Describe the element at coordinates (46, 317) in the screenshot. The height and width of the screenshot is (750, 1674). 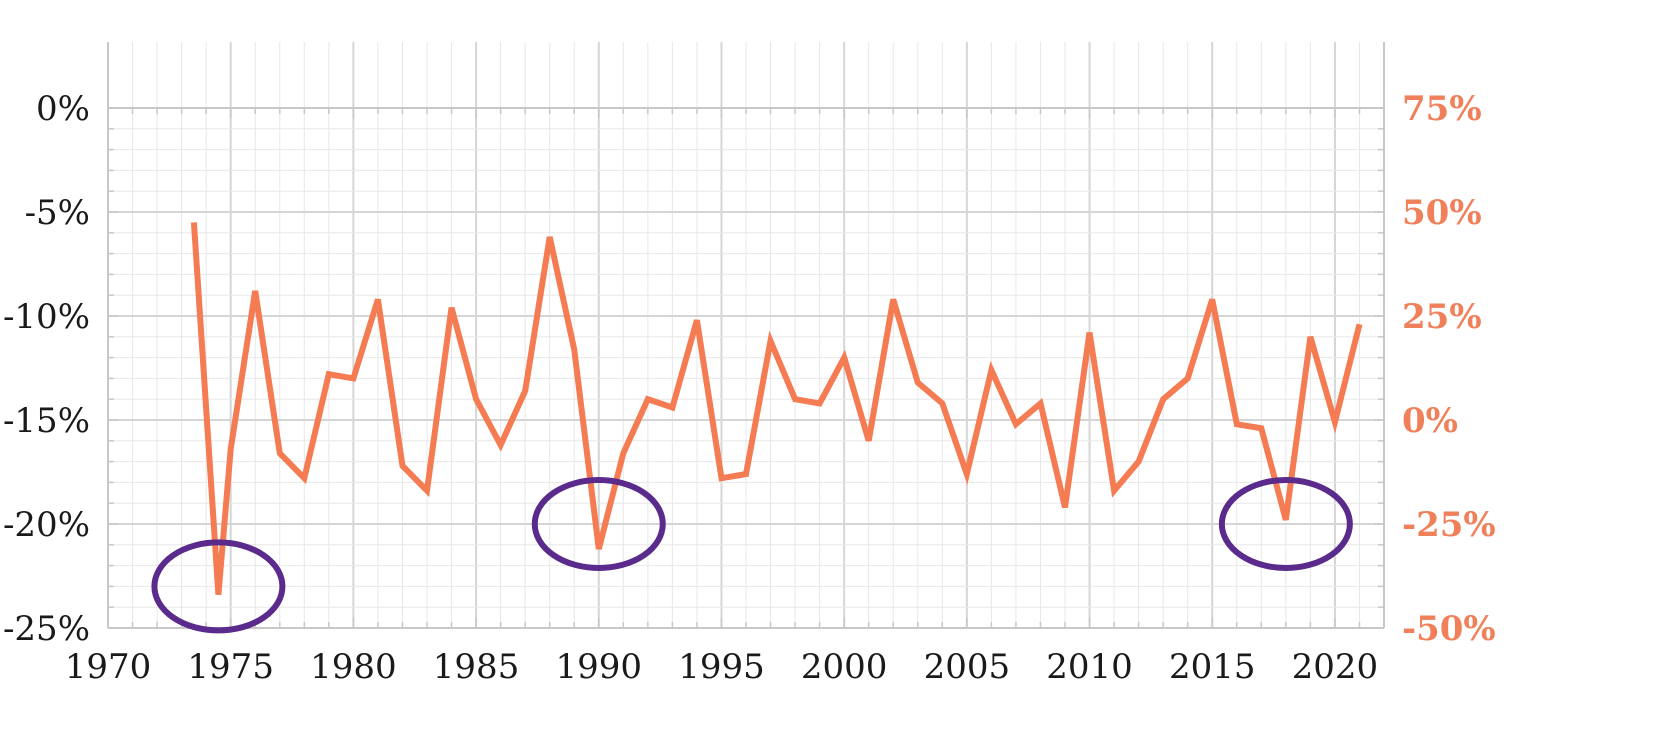
I see `y-left-tick-label: -10%` at that location.